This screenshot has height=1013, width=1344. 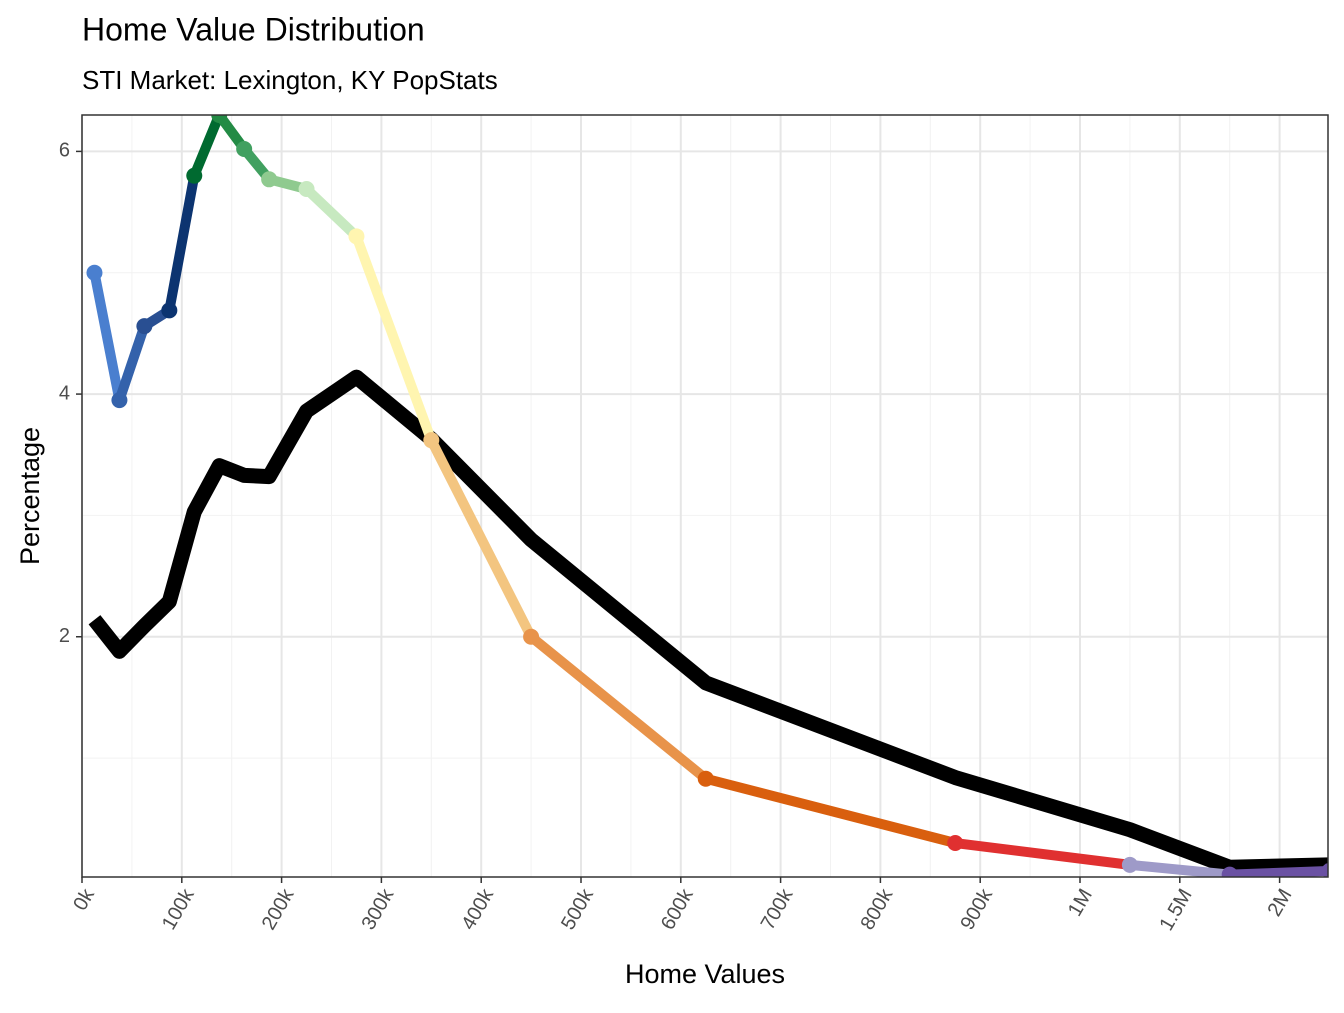 What do you see at coordinates (64, 393) in the screenshot?
I see `y-tick-label: 4` at bounding box center [64, 393].